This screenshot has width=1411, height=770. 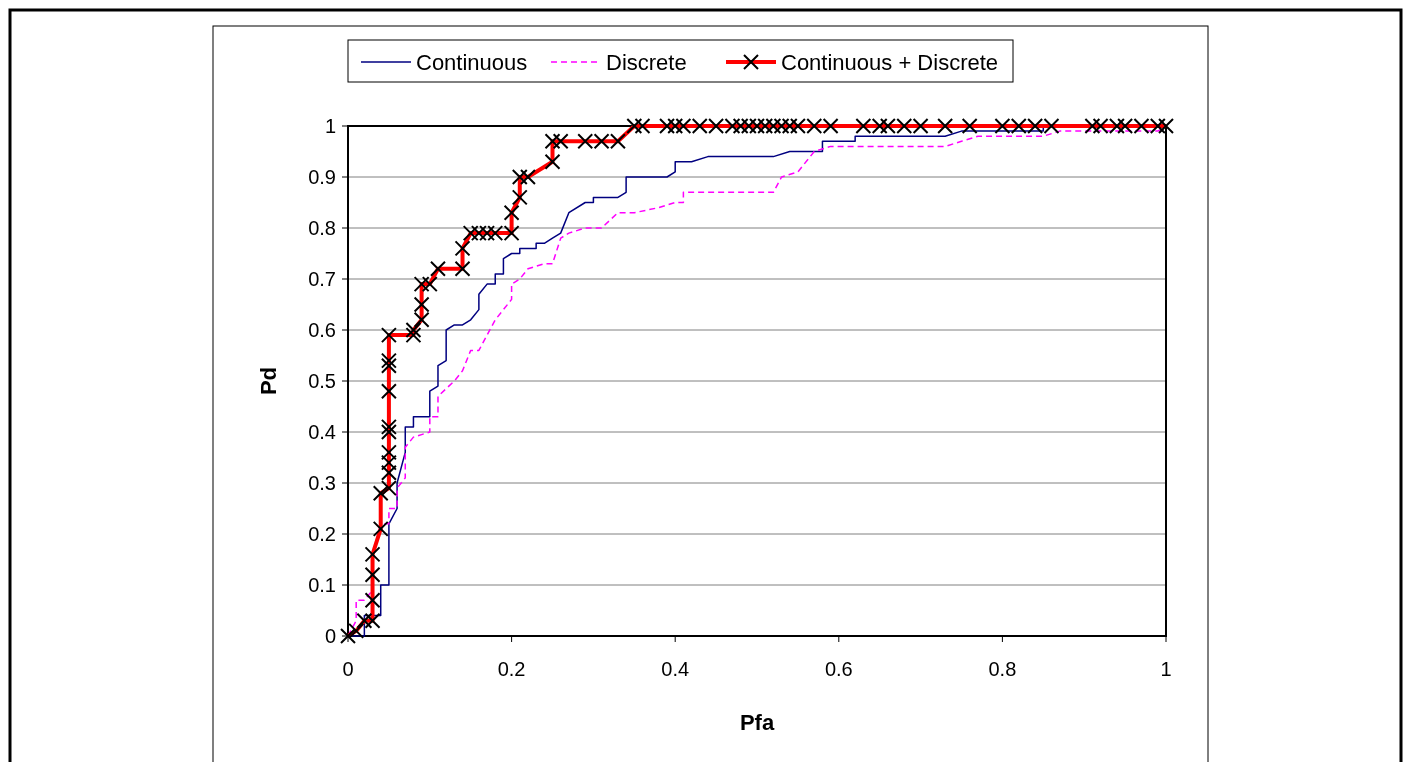 What do you see at coordinates (348, 669) in the screenshot?
I see `x-tick-label: 0` at bounding box center [348, 669].